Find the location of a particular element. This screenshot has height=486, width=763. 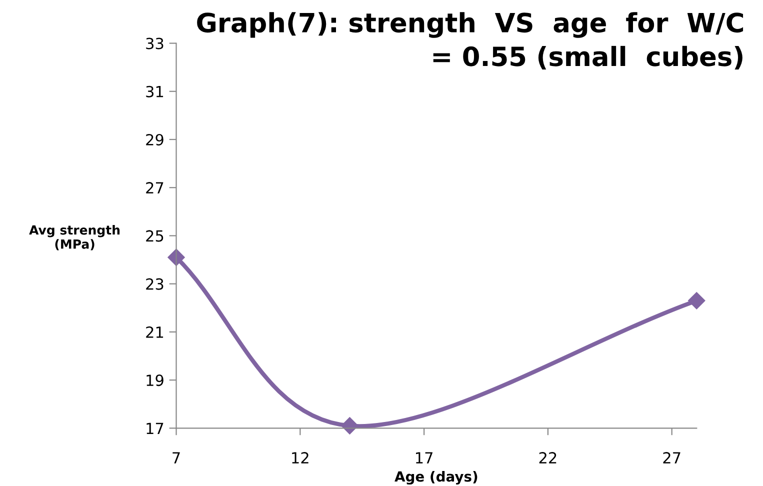

y-tick-label: 33 is located at coordinates (155, 44).